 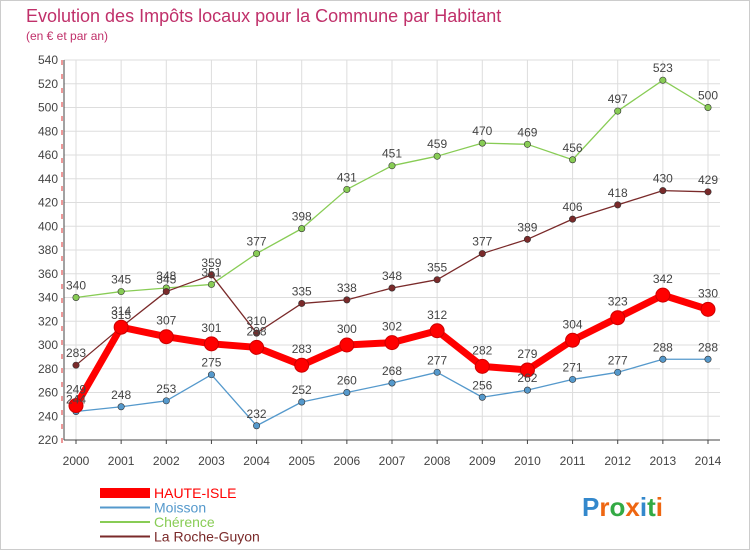 I want to click on x-tick-label: 2012, so click(x=617, y=461).